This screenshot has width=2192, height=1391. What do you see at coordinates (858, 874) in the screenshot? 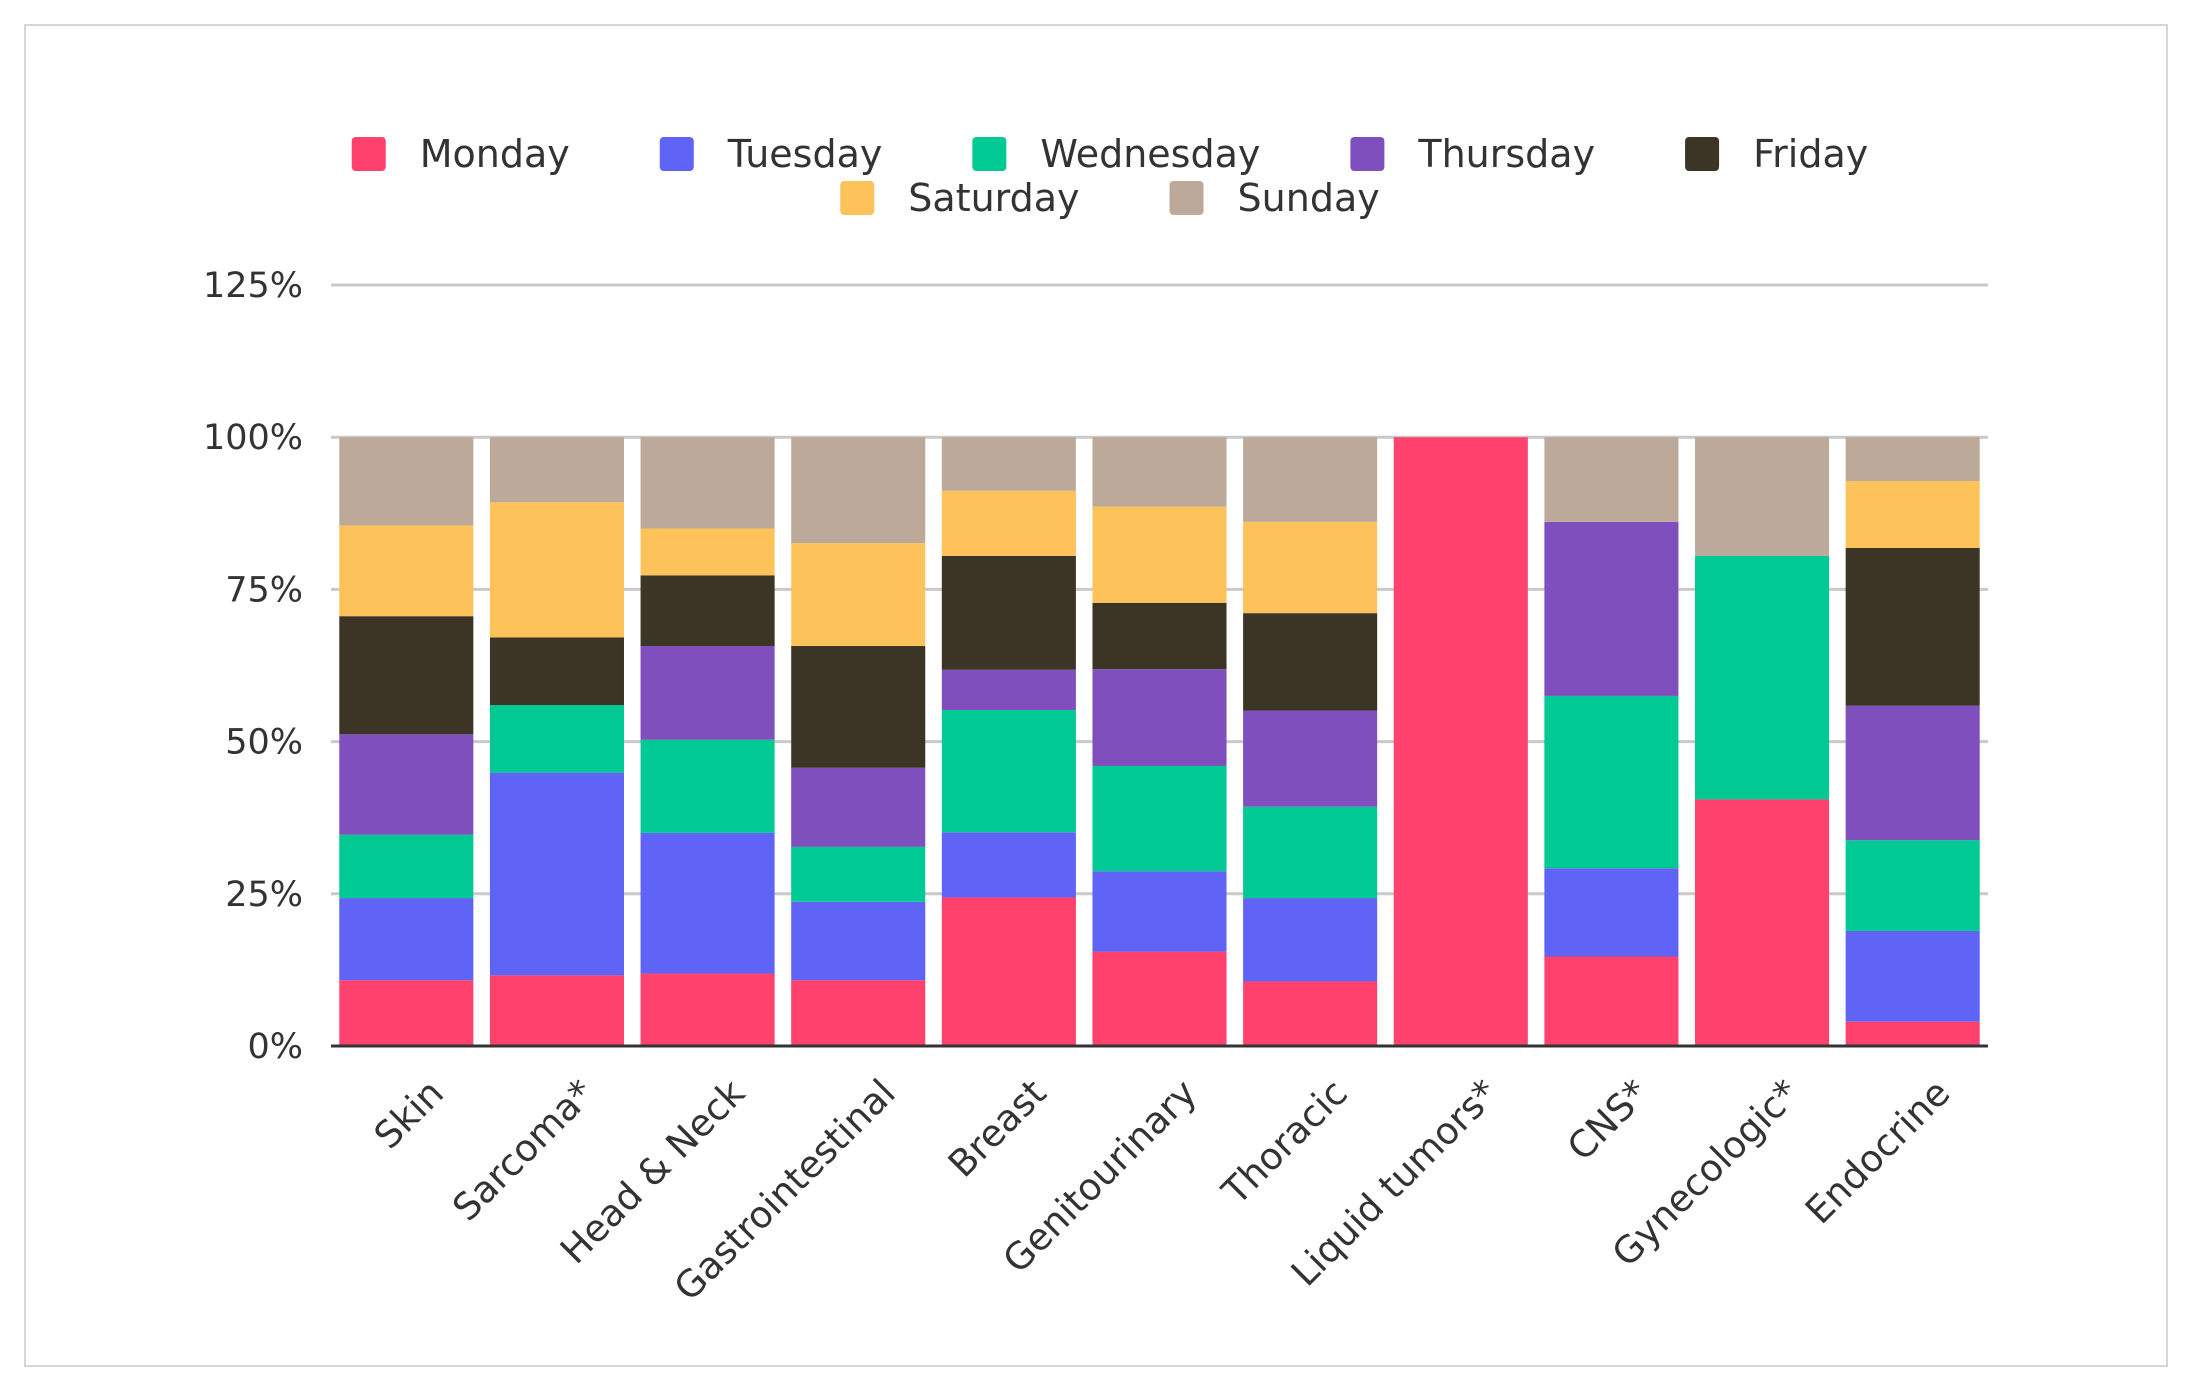
I see `bar-gastrointestinal-wednesday` at bounding box center [858, 874].